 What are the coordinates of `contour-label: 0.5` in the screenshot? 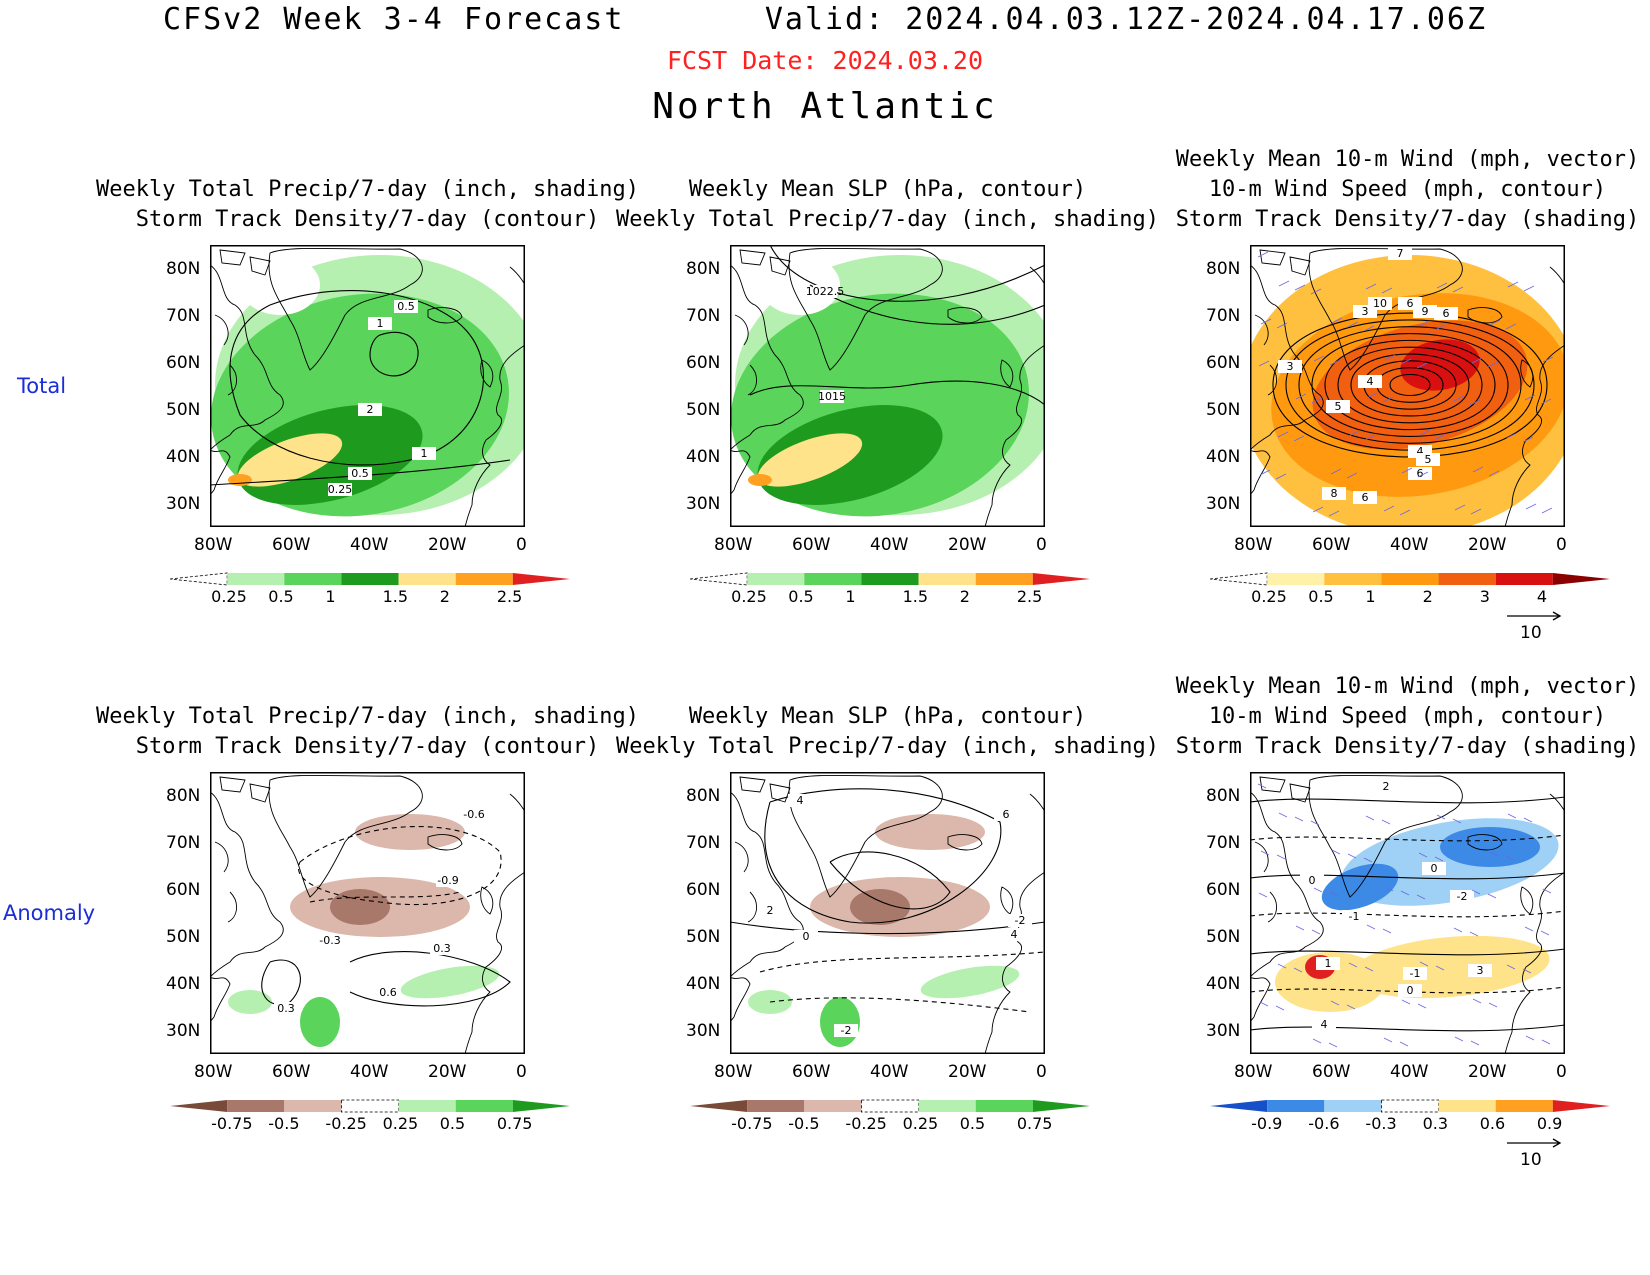 It's located at (406, 306).